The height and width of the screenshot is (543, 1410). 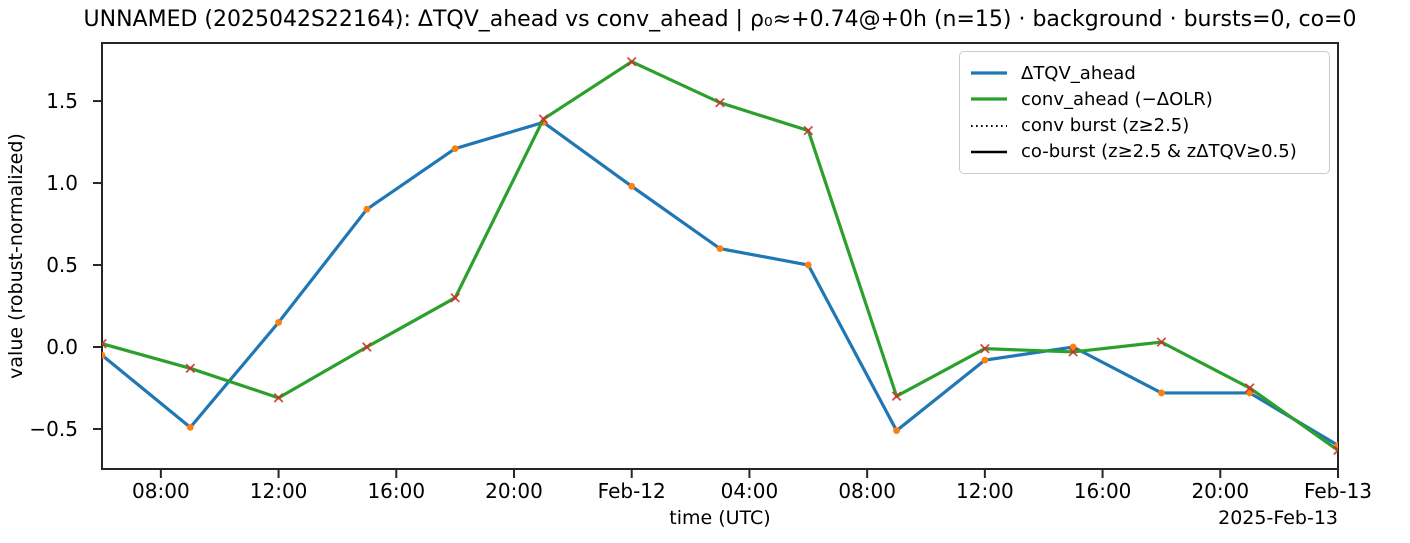 What do you see at coordinates (53, 429) in the screenshot?
I see `y-tick-label: −0.5` at bounding box center [53, 429].